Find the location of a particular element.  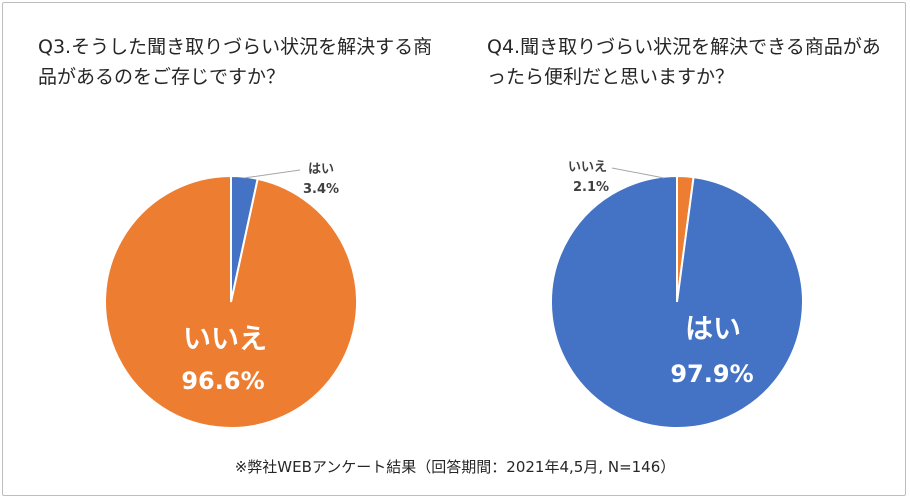

q3-label-no: いいえ is located at coordinates (225, 338).